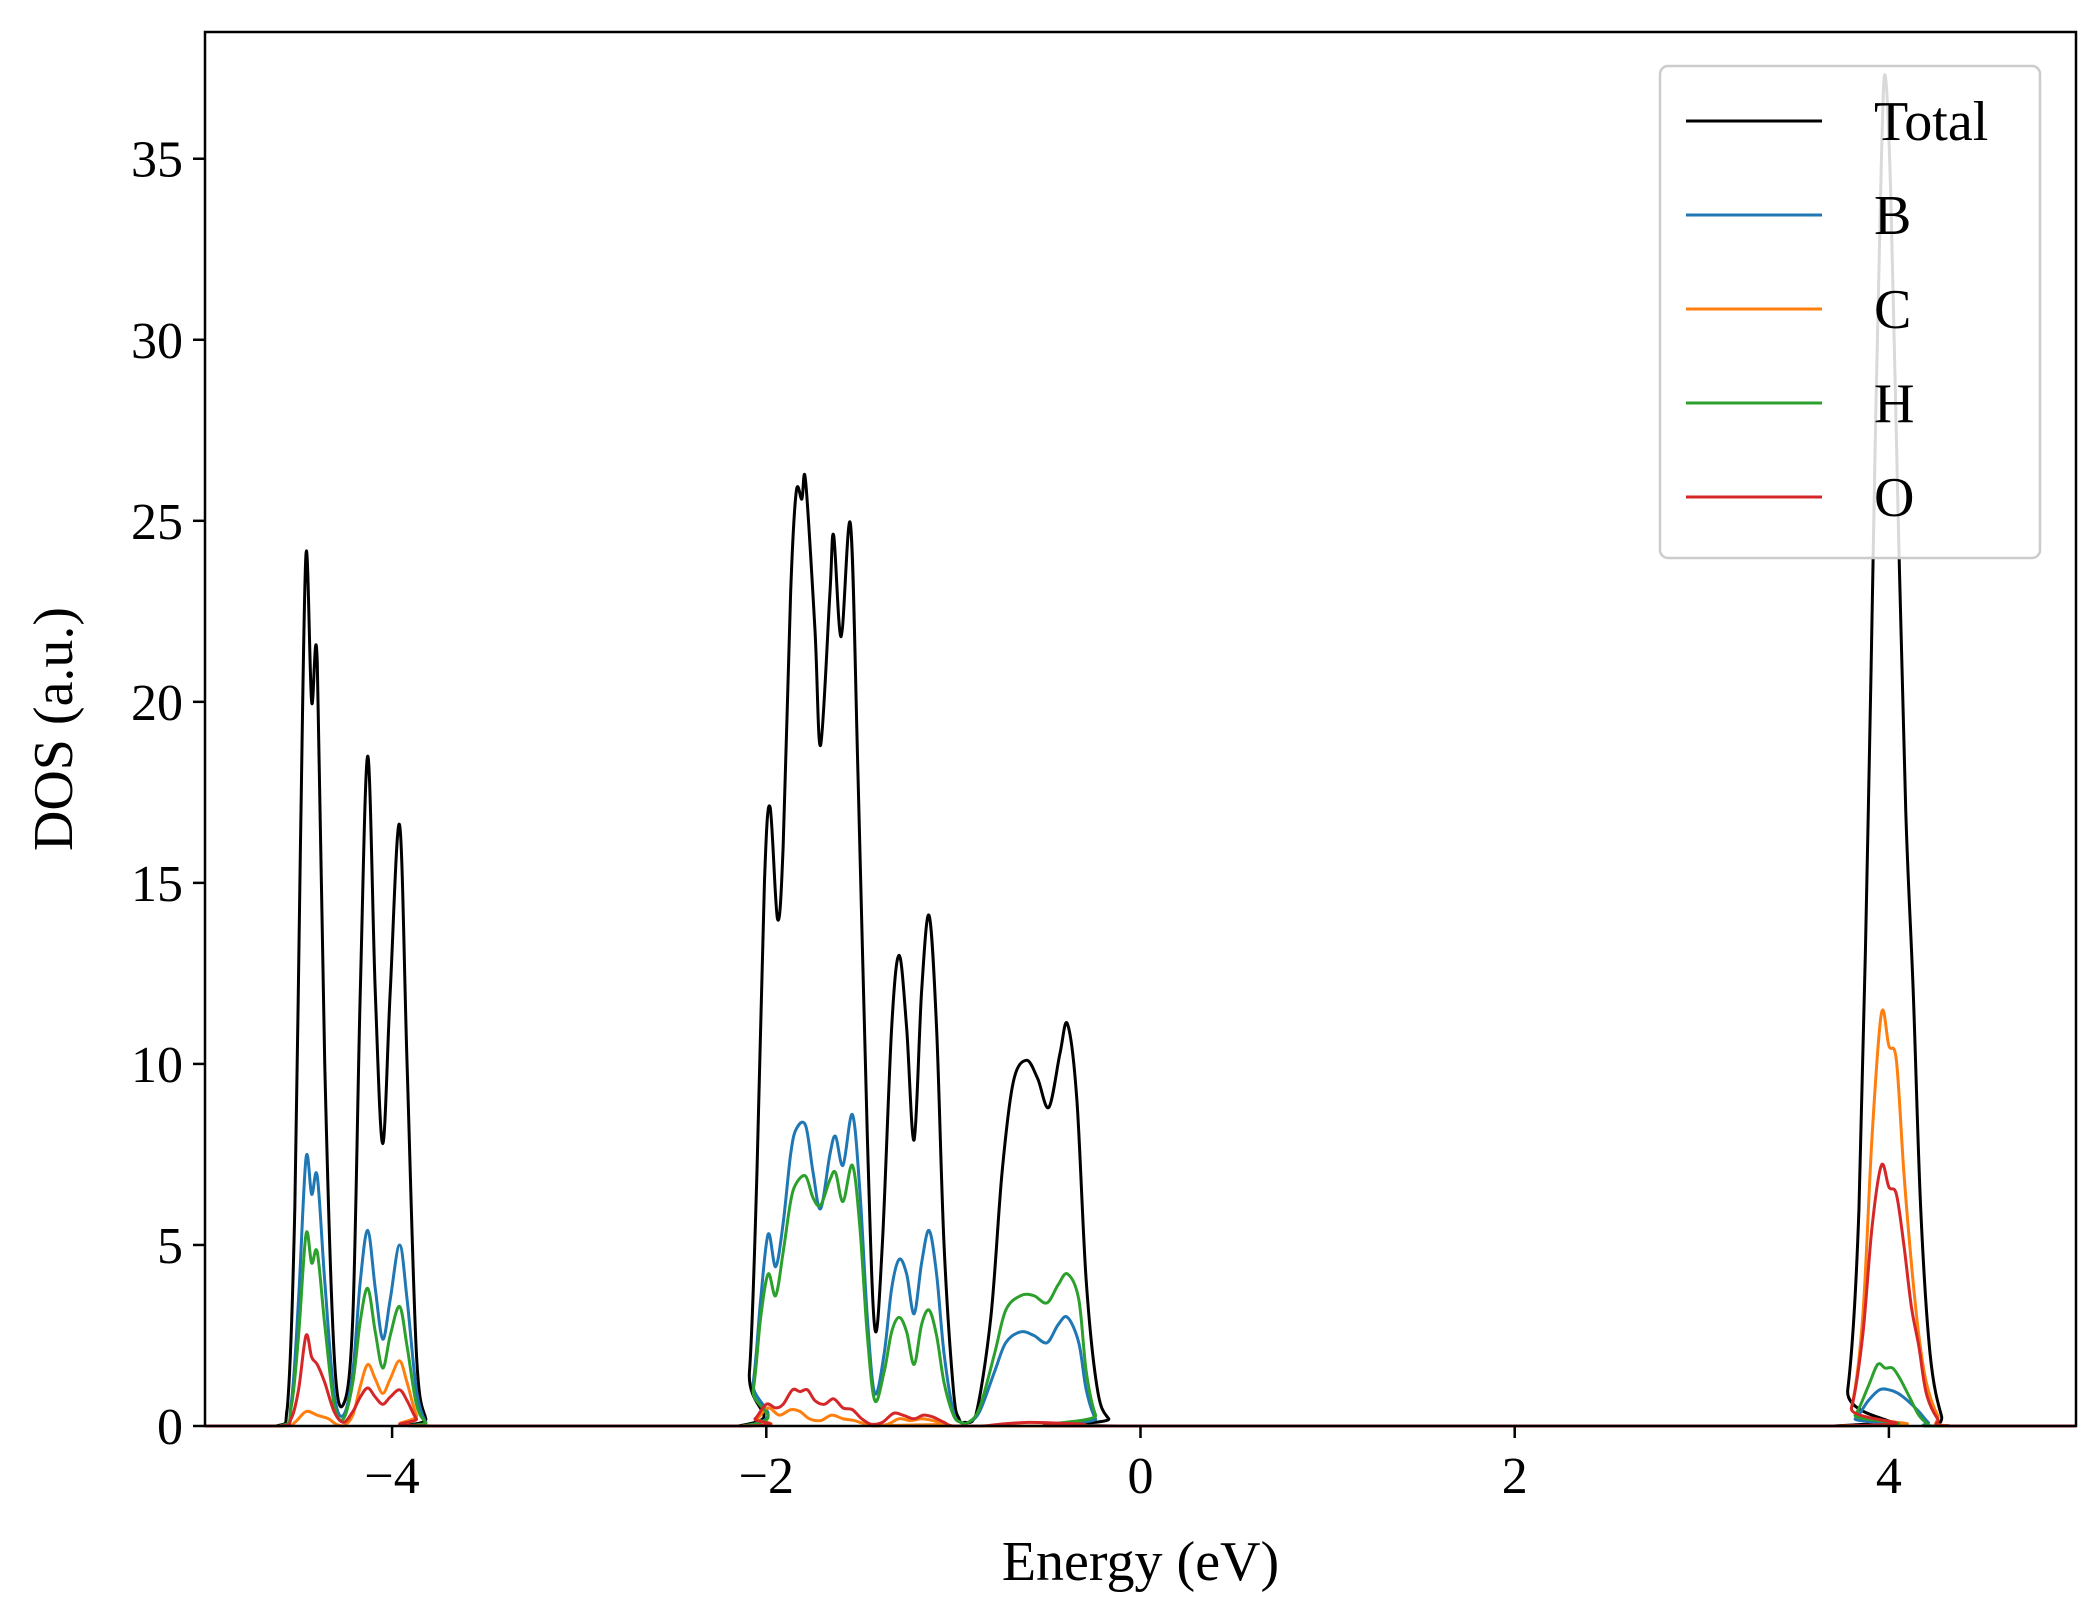 The image size is (2097, 1617). Describe the element at coordinates (1515, 1476) in the screenshot. I see `x-tick-label: 2` at that location.